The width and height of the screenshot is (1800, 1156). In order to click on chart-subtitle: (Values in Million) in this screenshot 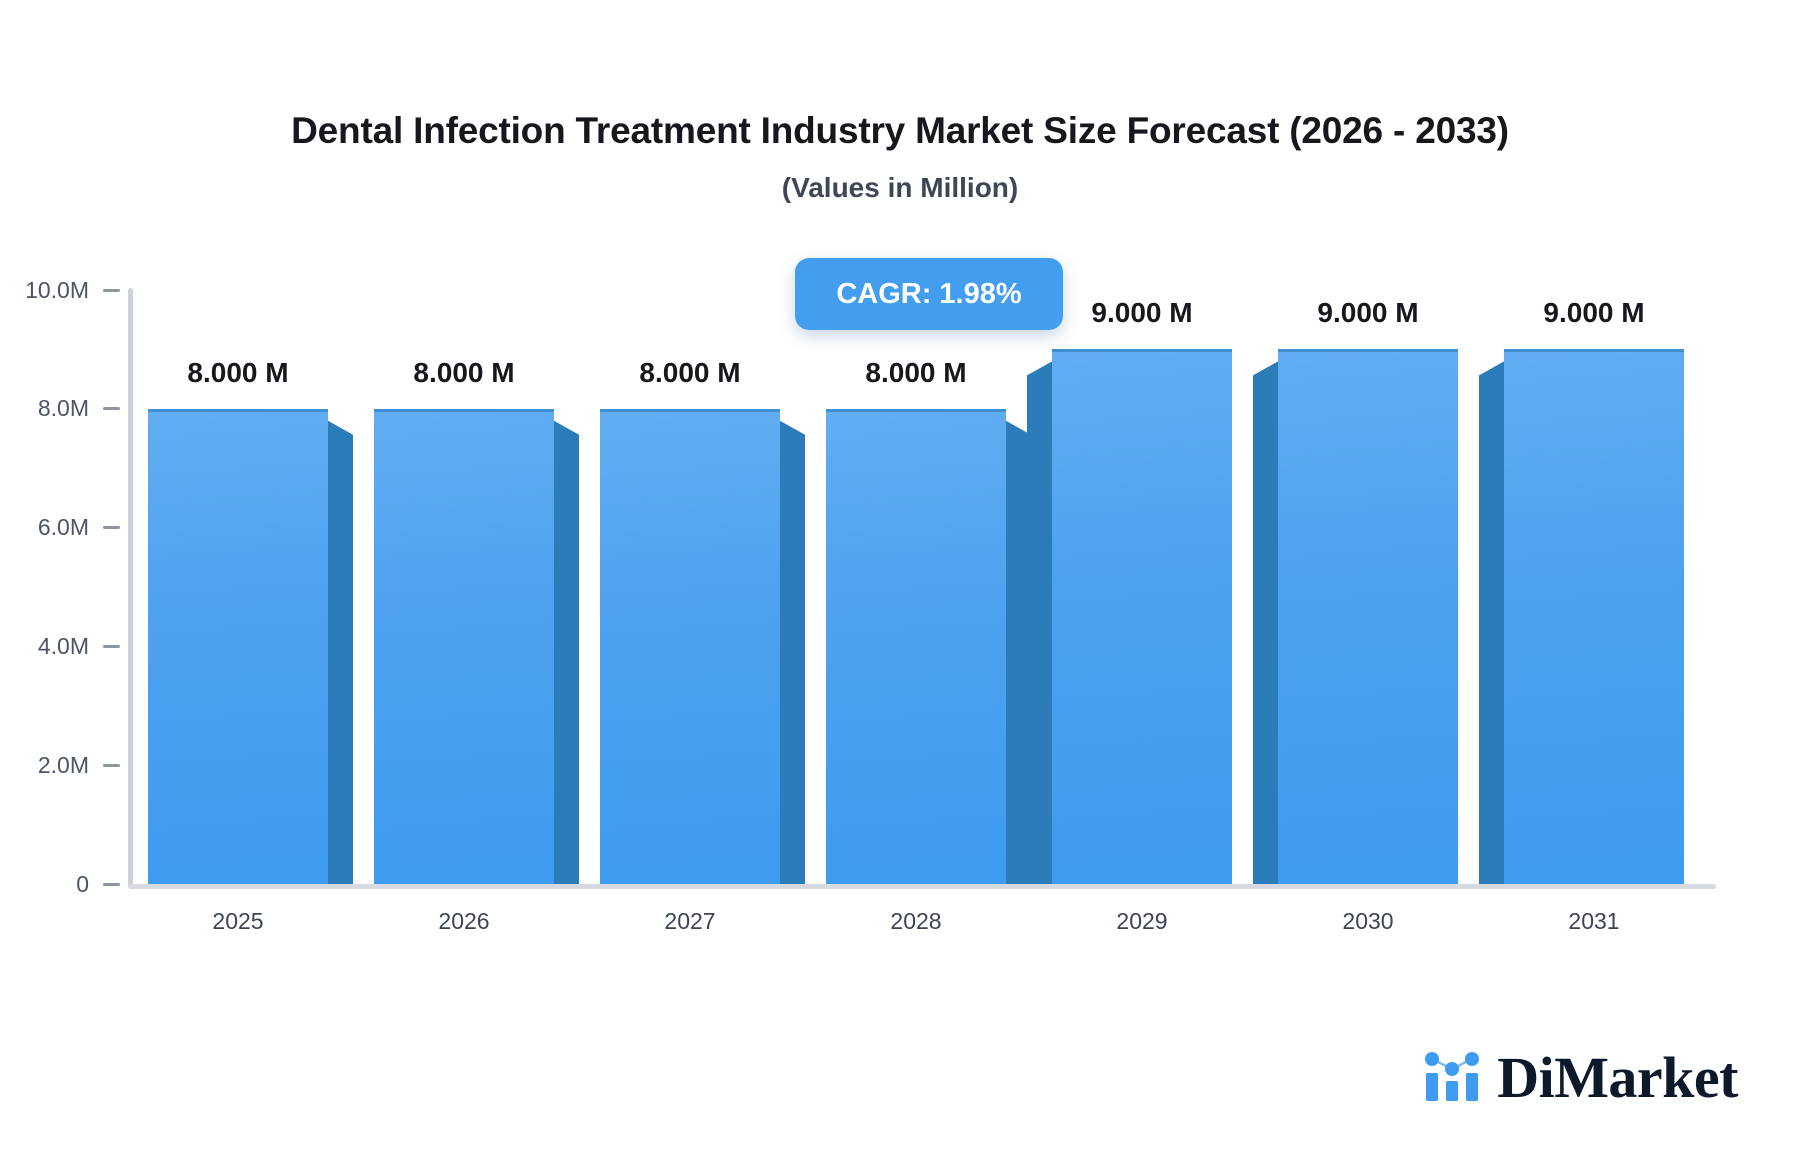, I will do `click(900, 187)`.